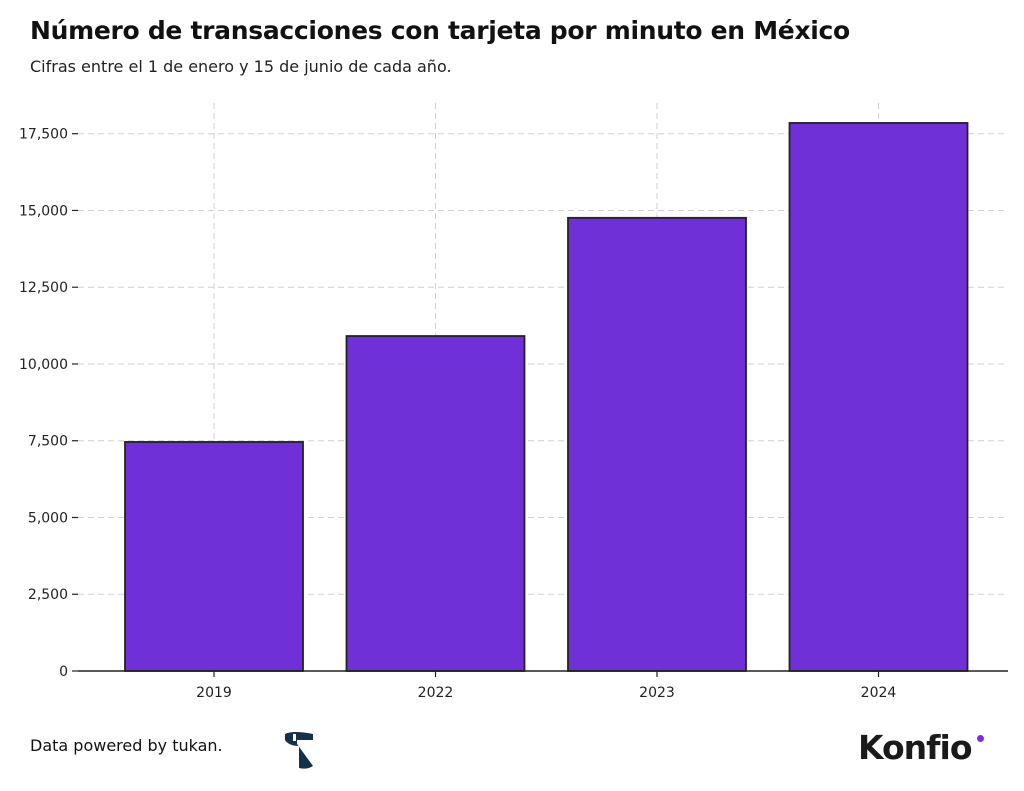 Image resolution: width=1024 pixels, height=791 pixels. I want to click on data-credit: Data powered by tukan., so click(126, 745).